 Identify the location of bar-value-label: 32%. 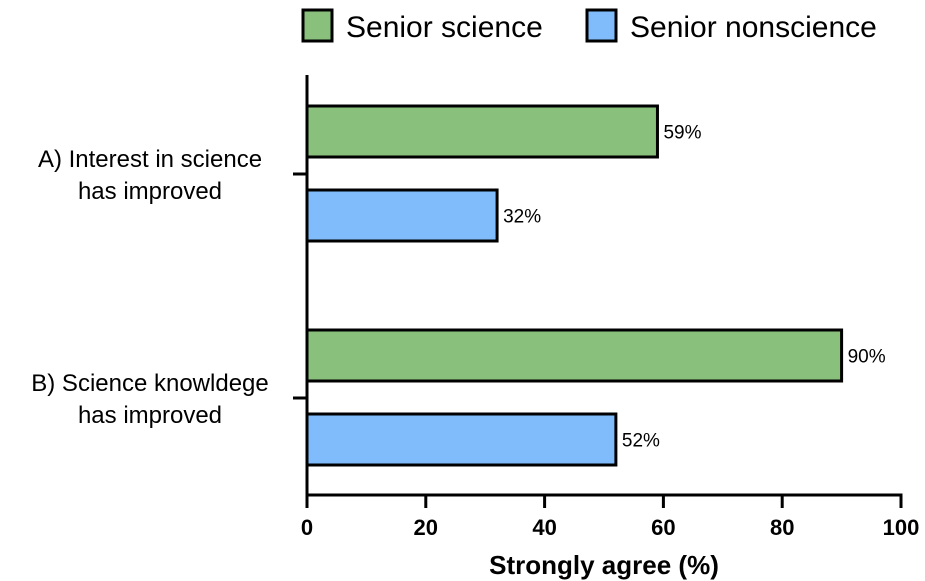
(522, 217).